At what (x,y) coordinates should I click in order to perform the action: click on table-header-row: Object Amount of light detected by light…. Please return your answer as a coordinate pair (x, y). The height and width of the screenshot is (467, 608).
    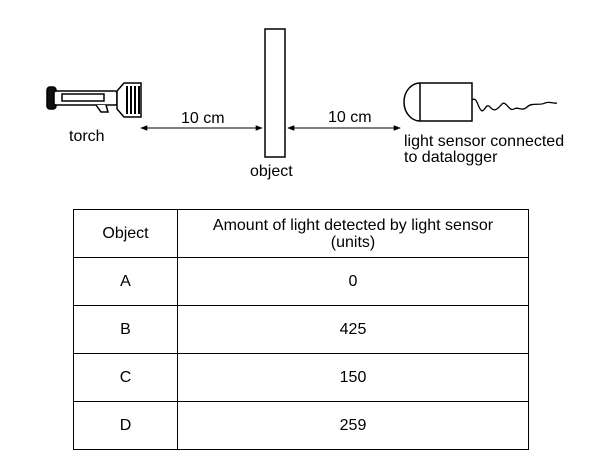
    Looking at the image, I should click on (301, 233).